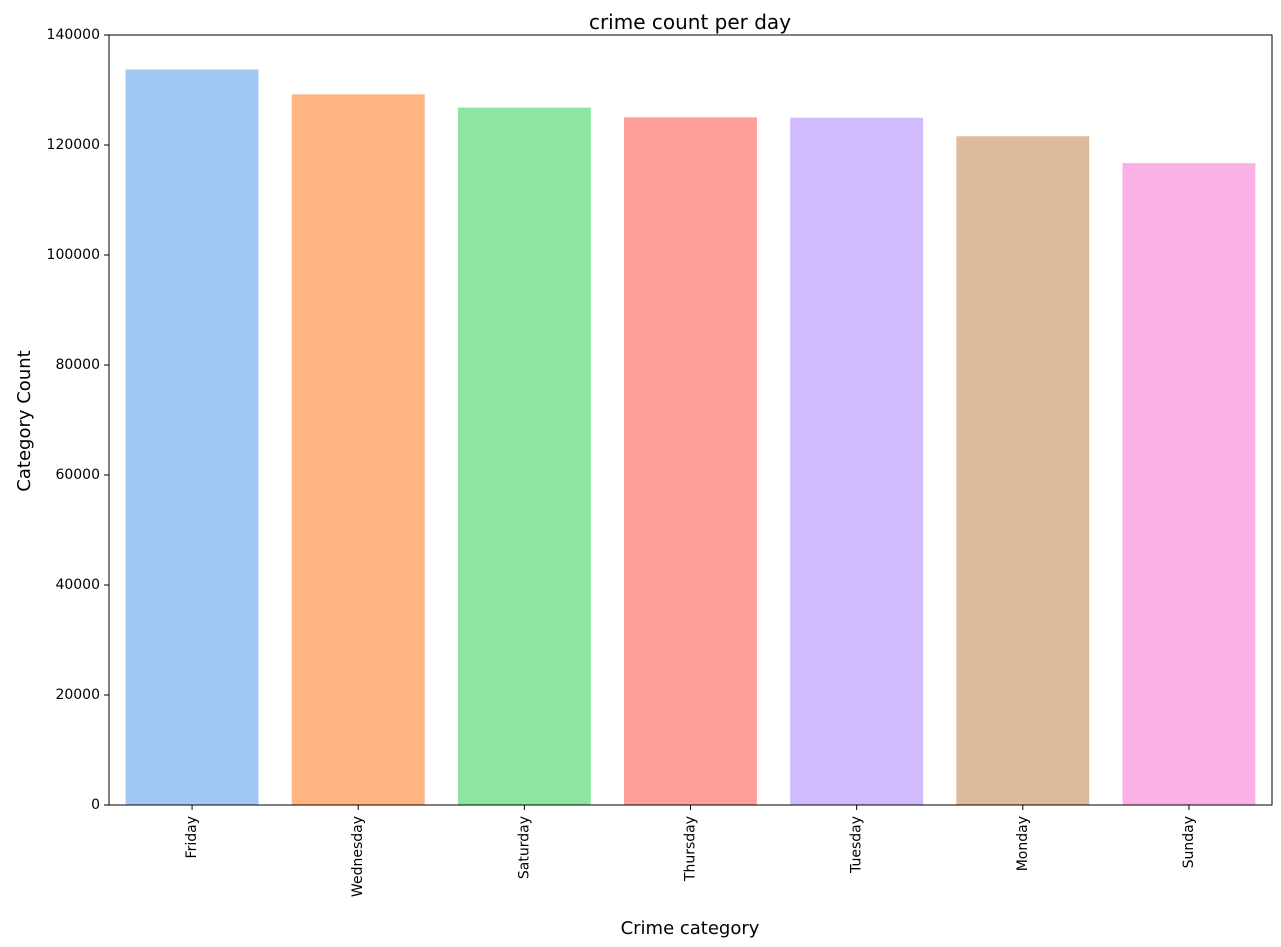 This screenshot has width=1281, height=947. What do you see at coordinates (24, 420) in the screenshot?
I see `y-axis-title: Category Count` at bounding box center [24, 420].